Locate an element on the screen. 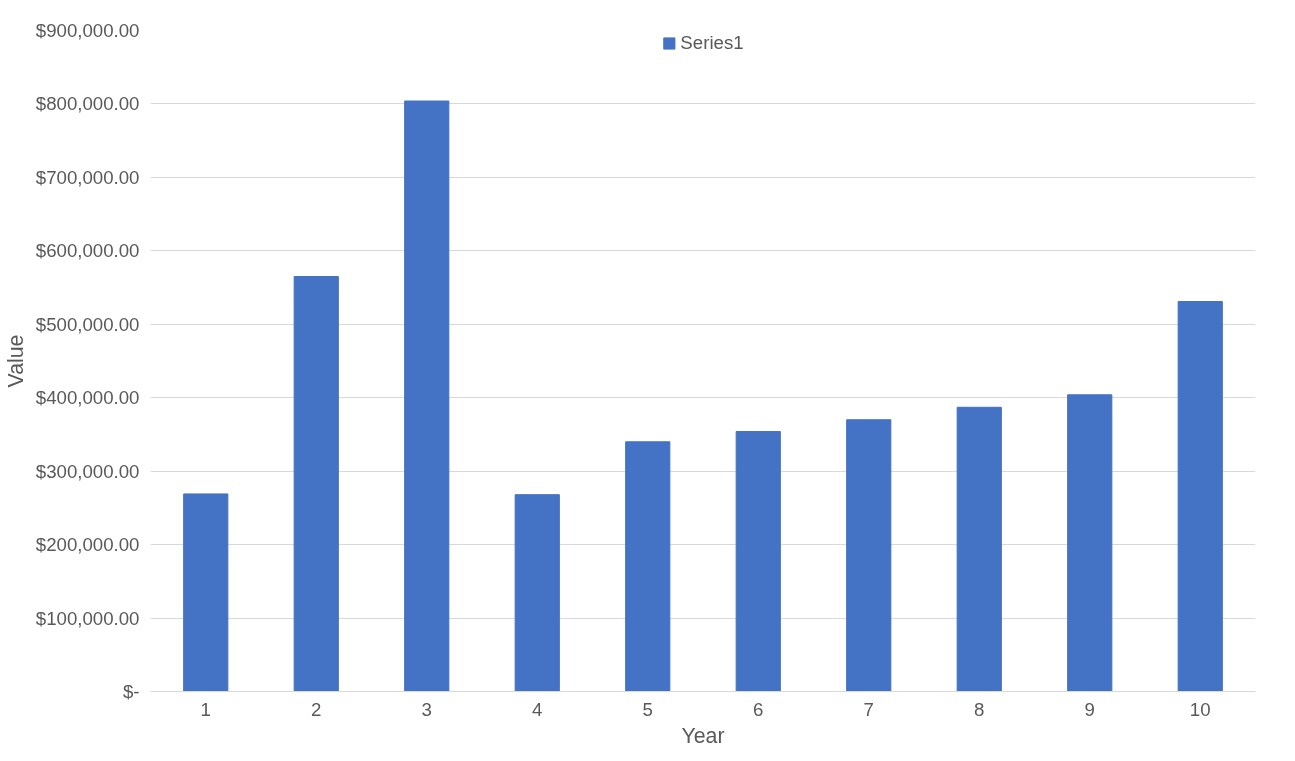 The width and height of the screenshot is (1295, 761). x-tick-label: 9 is located at coordinates (1089, 709).